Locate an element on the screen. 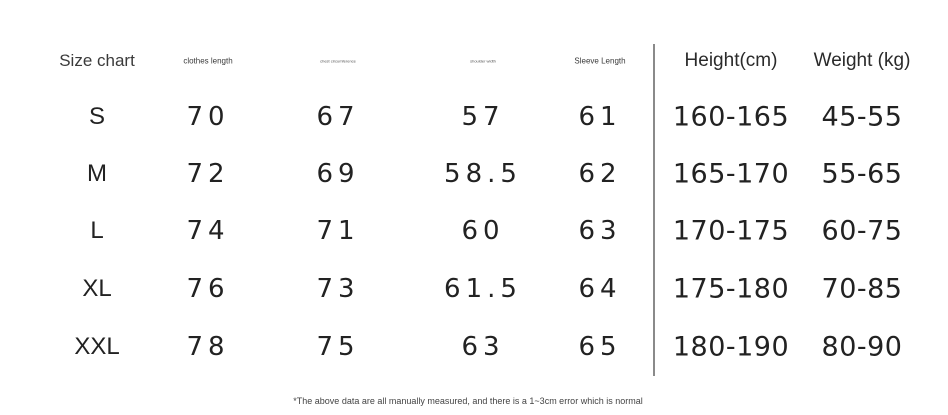 This screenshot has width=948, height=415. header-sleeve-length: Sleeve Length is located at coordinates (600, 61).